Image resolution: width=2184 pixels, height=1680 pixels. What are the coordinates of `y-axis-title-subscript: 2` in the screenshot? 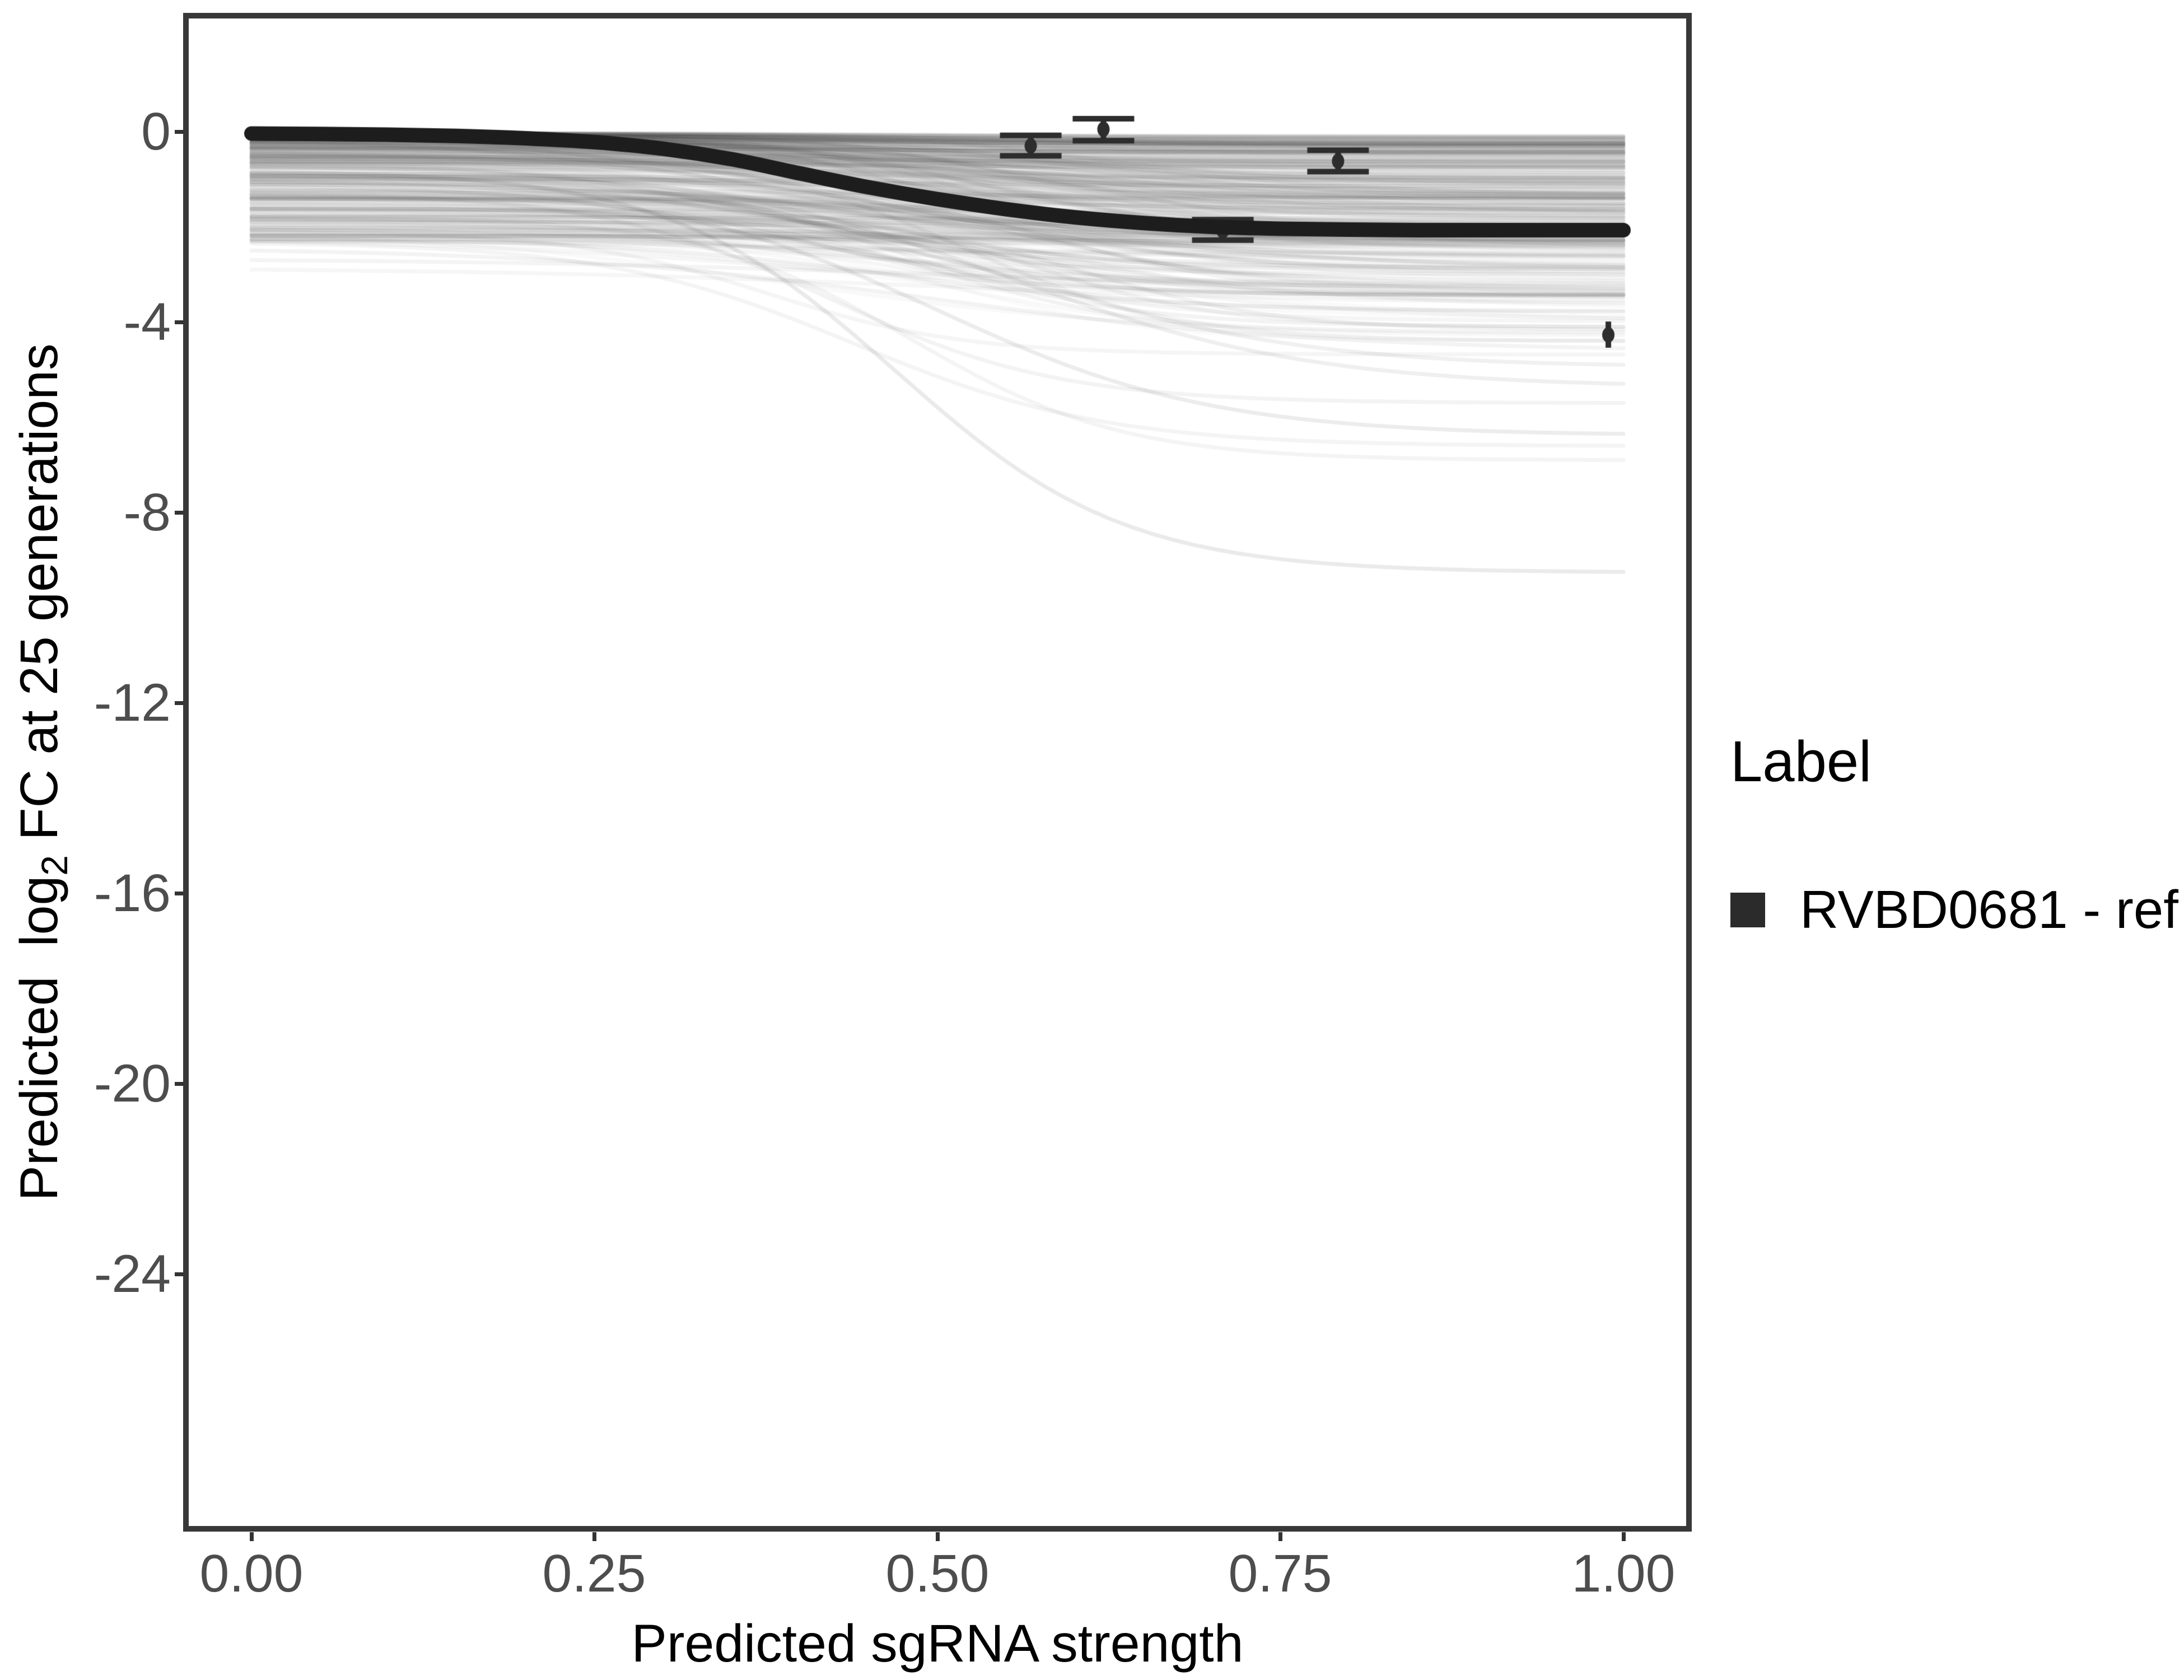 It's located at (55, 866).